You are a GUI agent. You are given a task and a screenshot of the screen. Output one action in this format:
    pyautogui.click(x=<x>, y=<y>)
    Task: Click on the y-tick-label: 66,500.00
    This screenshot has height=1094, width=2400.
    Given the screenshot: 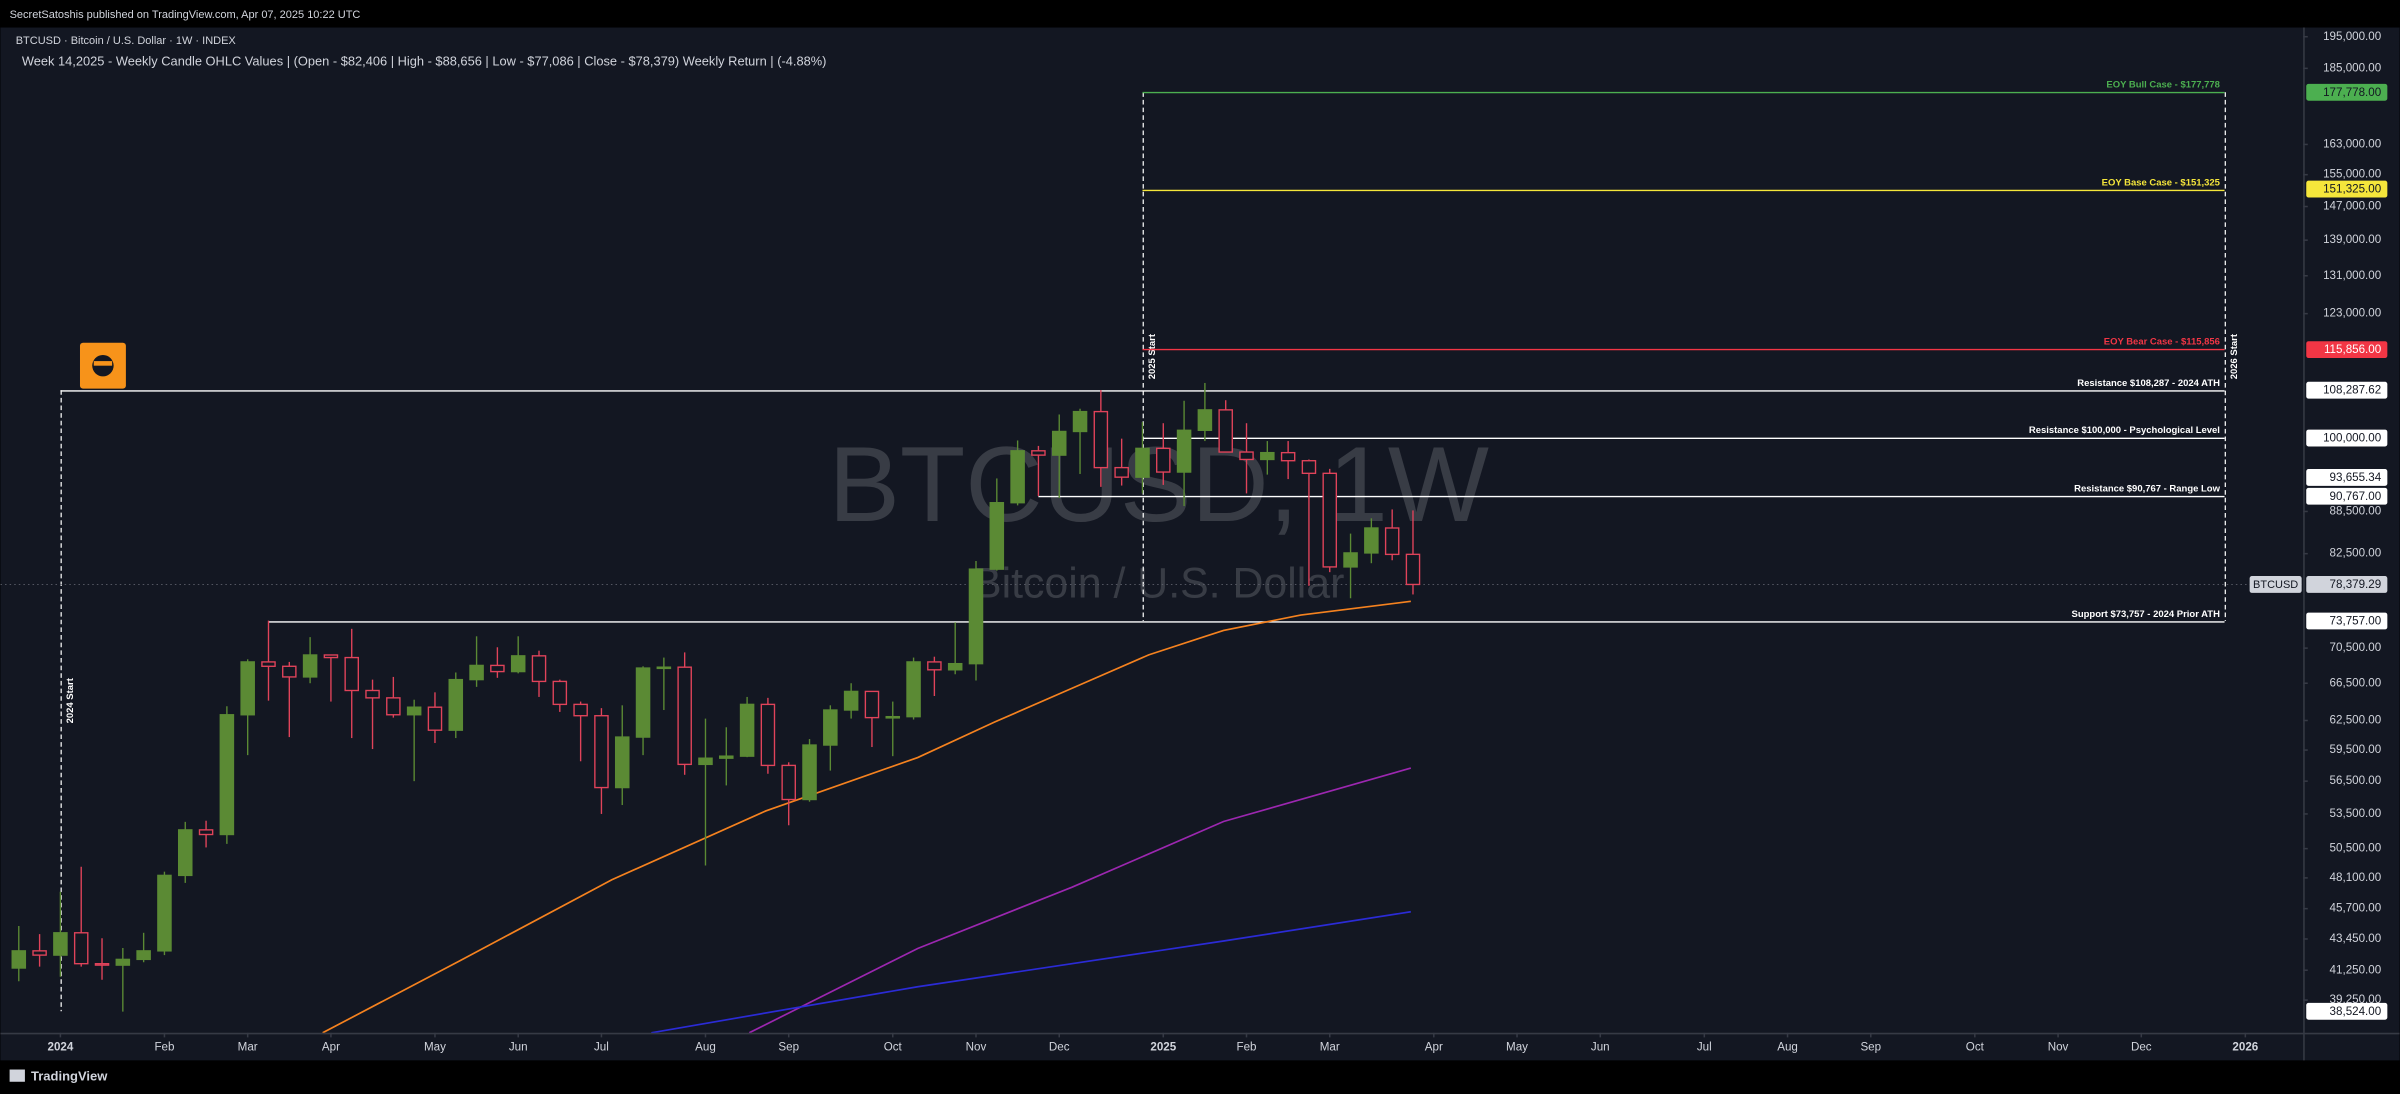 What is the action you would take?
    pyautogui.click(x=2356, y=682)
    